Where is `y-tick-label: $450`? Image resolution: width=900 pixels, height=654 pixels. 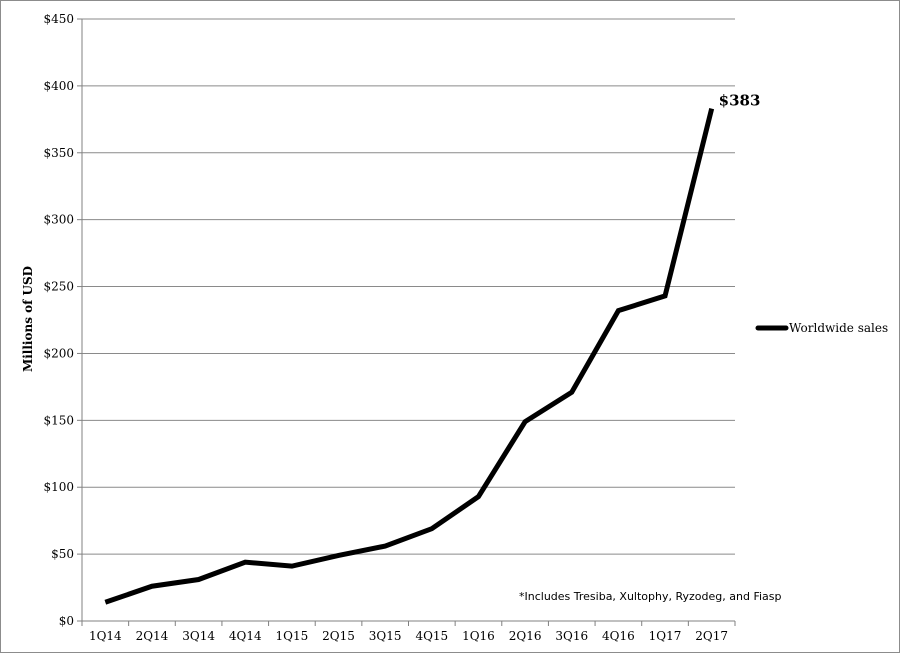 y-tick-label: $450 is located at coordinates (58, 19).